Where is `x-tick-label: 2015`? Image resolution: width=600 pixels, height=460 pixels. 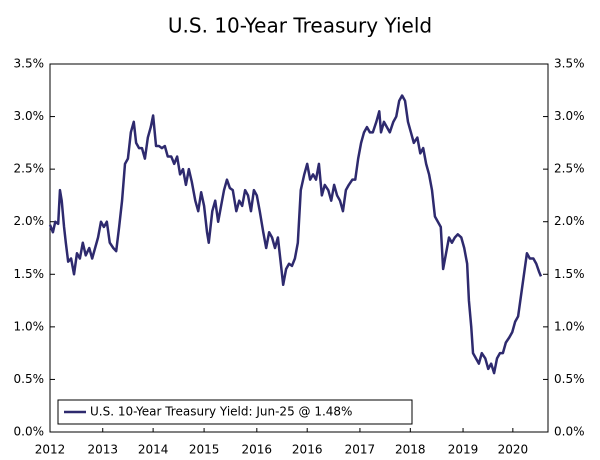
x-tick-label: 2015 is located at coordinates (204, 450).